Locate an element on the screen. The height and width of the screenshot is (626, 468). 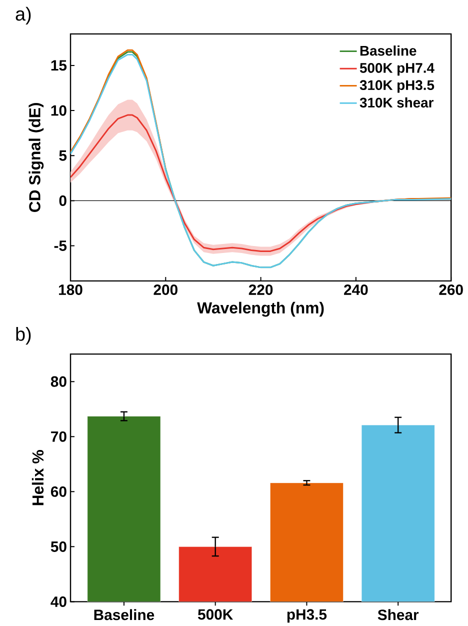
y-tick-label: 50 is located at coordinates (59, 546).